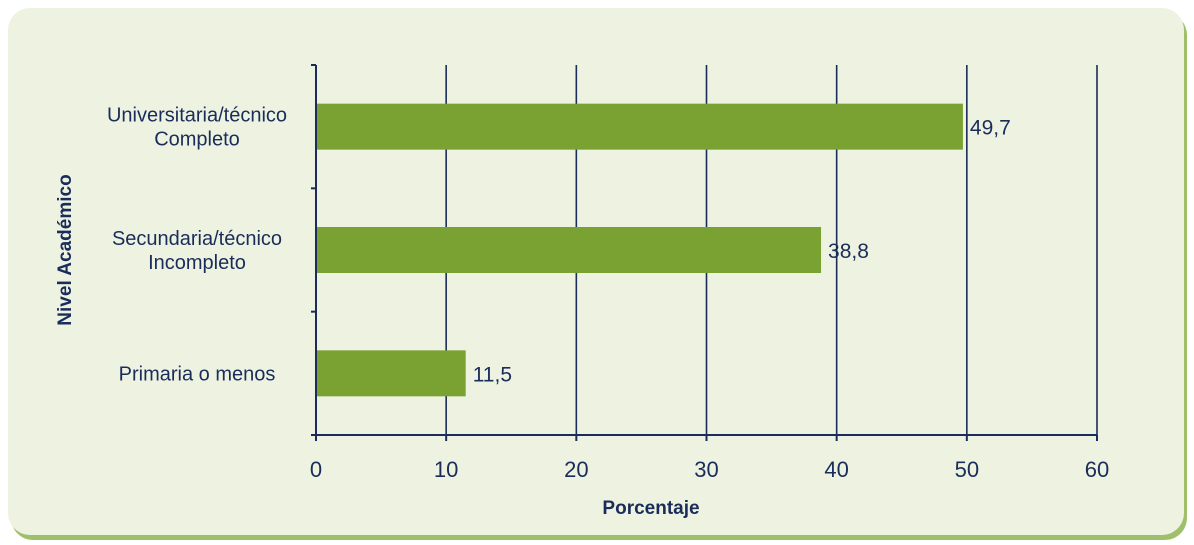 Image resolution: width=1194 pixels, height=545 pixels. I want to click on category-label-0-line-0: Universitaria/técnico, so click(197, 116).